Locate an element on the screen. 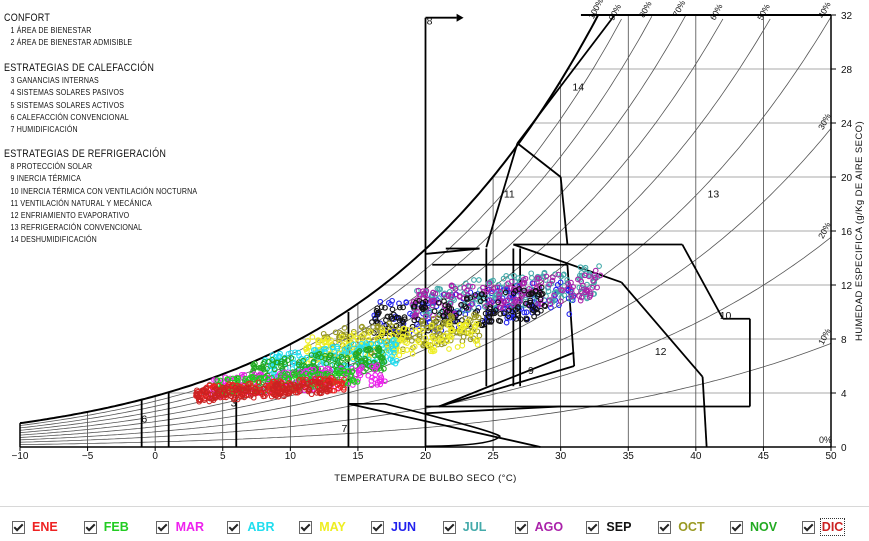 This screenshot has height=541, width=869. month-label: NOV is located at coordinates (764, 527).